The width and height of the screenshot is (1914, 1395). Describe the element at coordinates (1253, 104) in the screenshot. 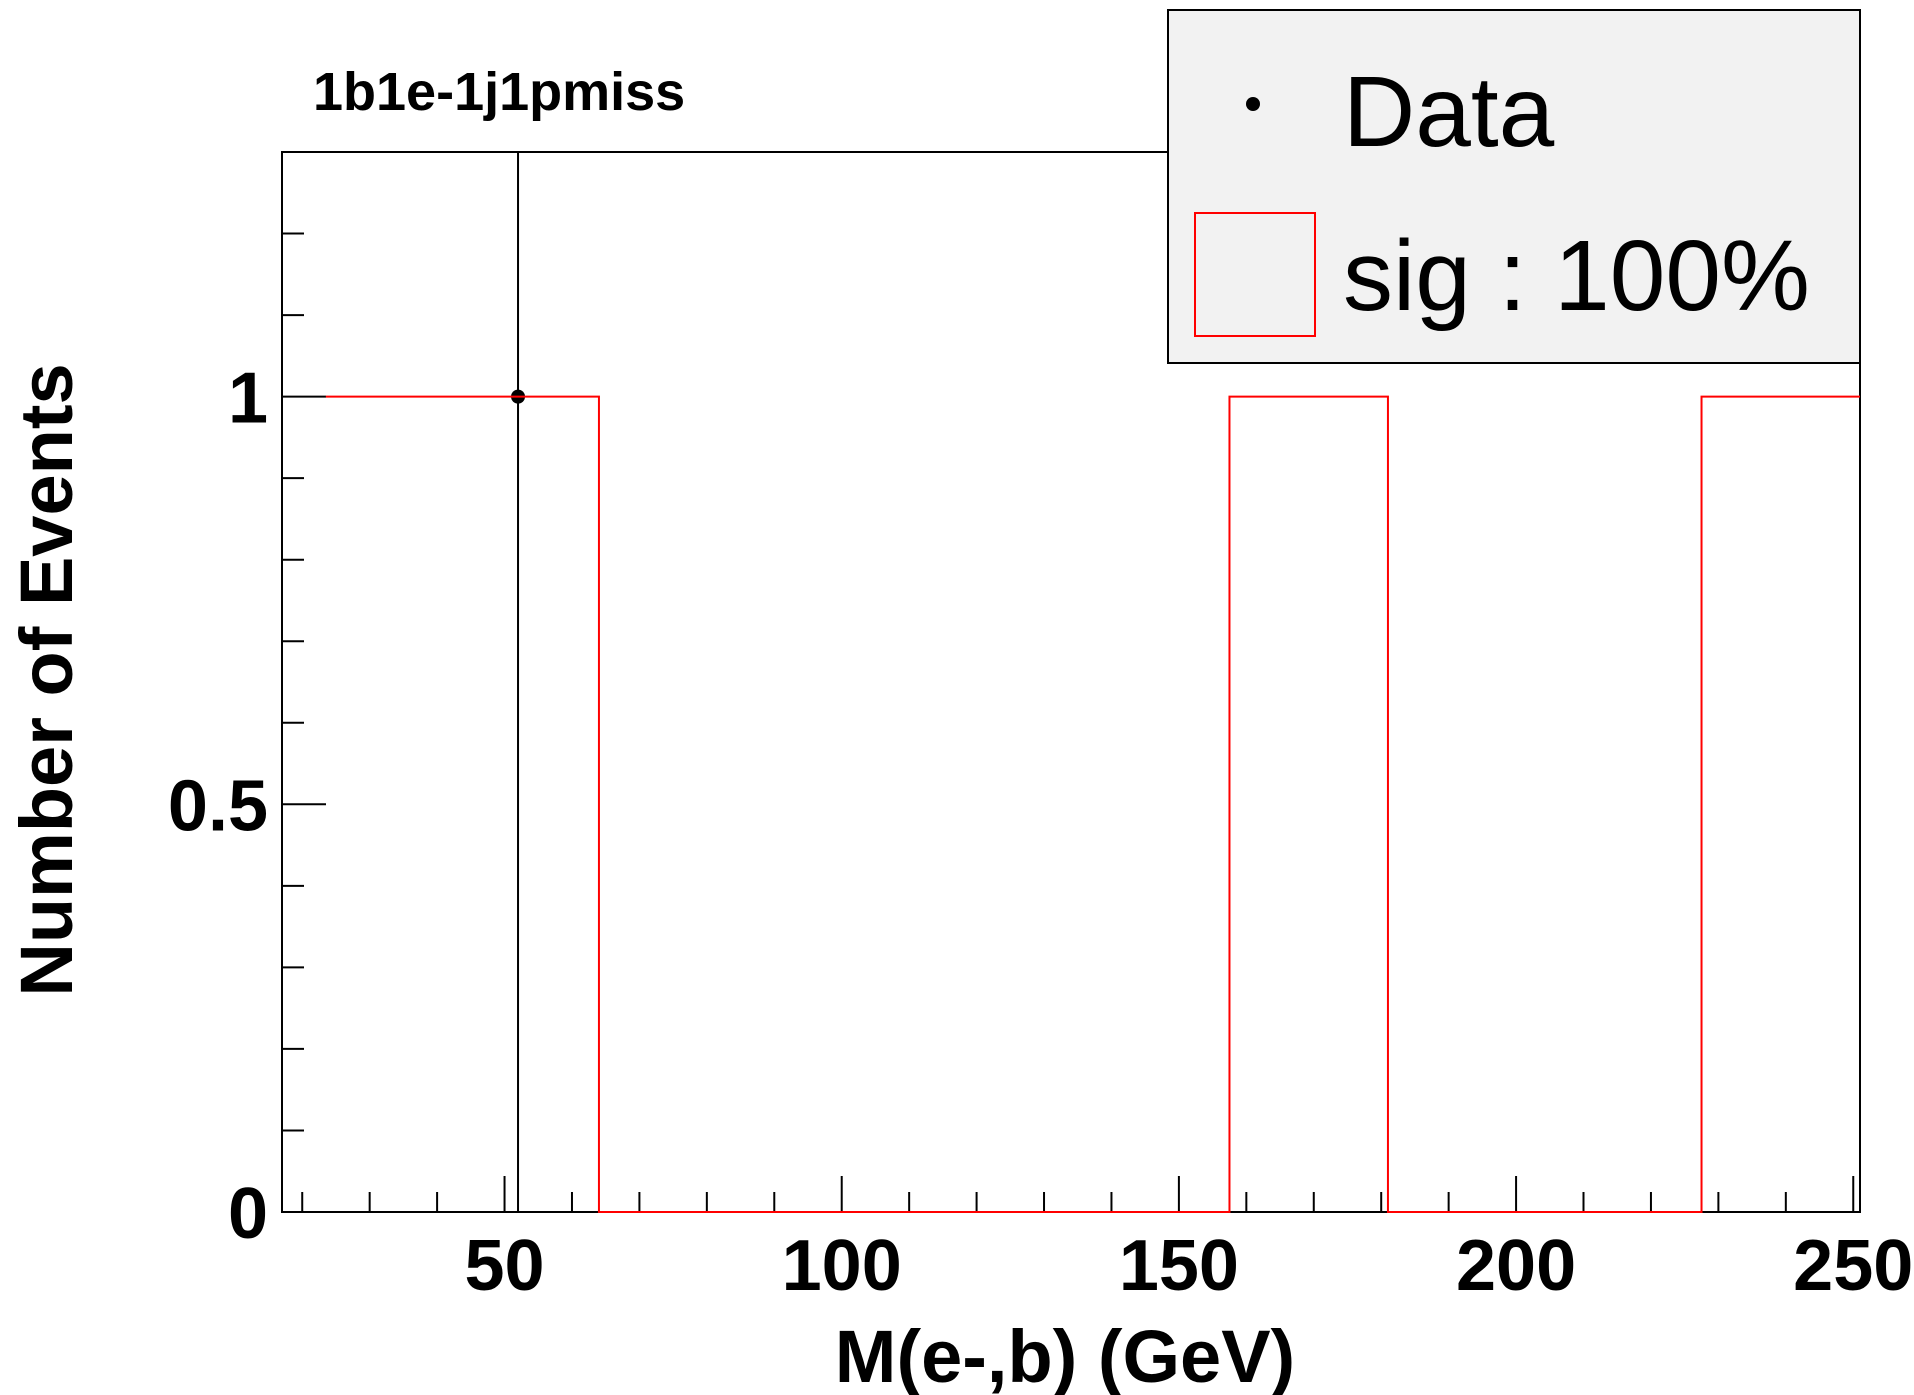

I see `legend-data-marker` at that location.